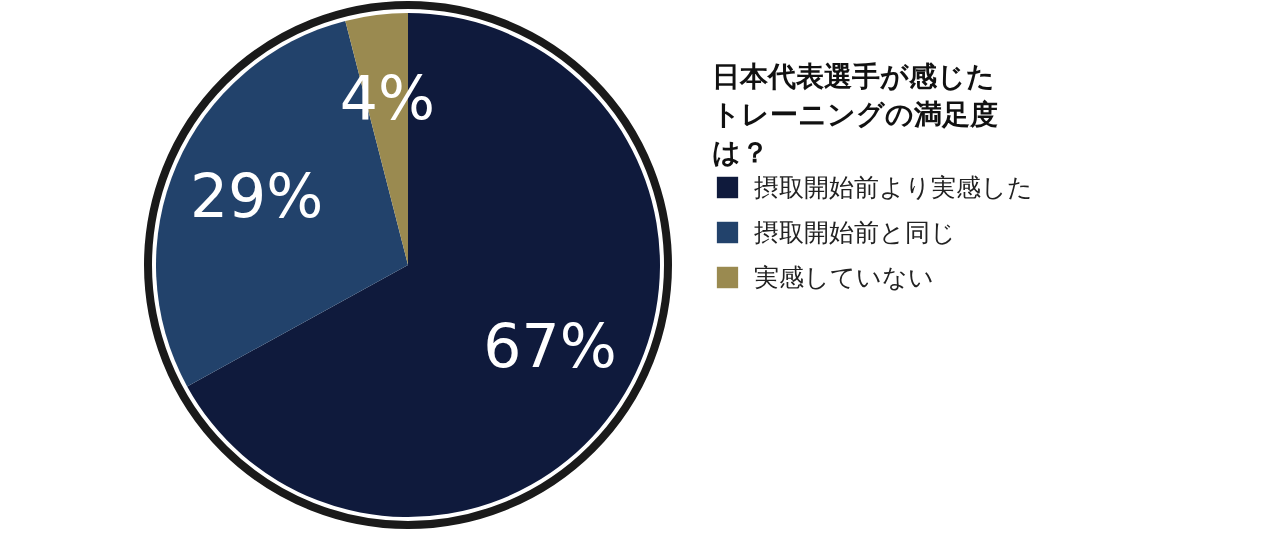 The height and width of the screenshot is (560, 1280). What do you see at coordinates (256, 196) in the screenshot?
I see `data-label: 29%` at bounding box center [256, 196].